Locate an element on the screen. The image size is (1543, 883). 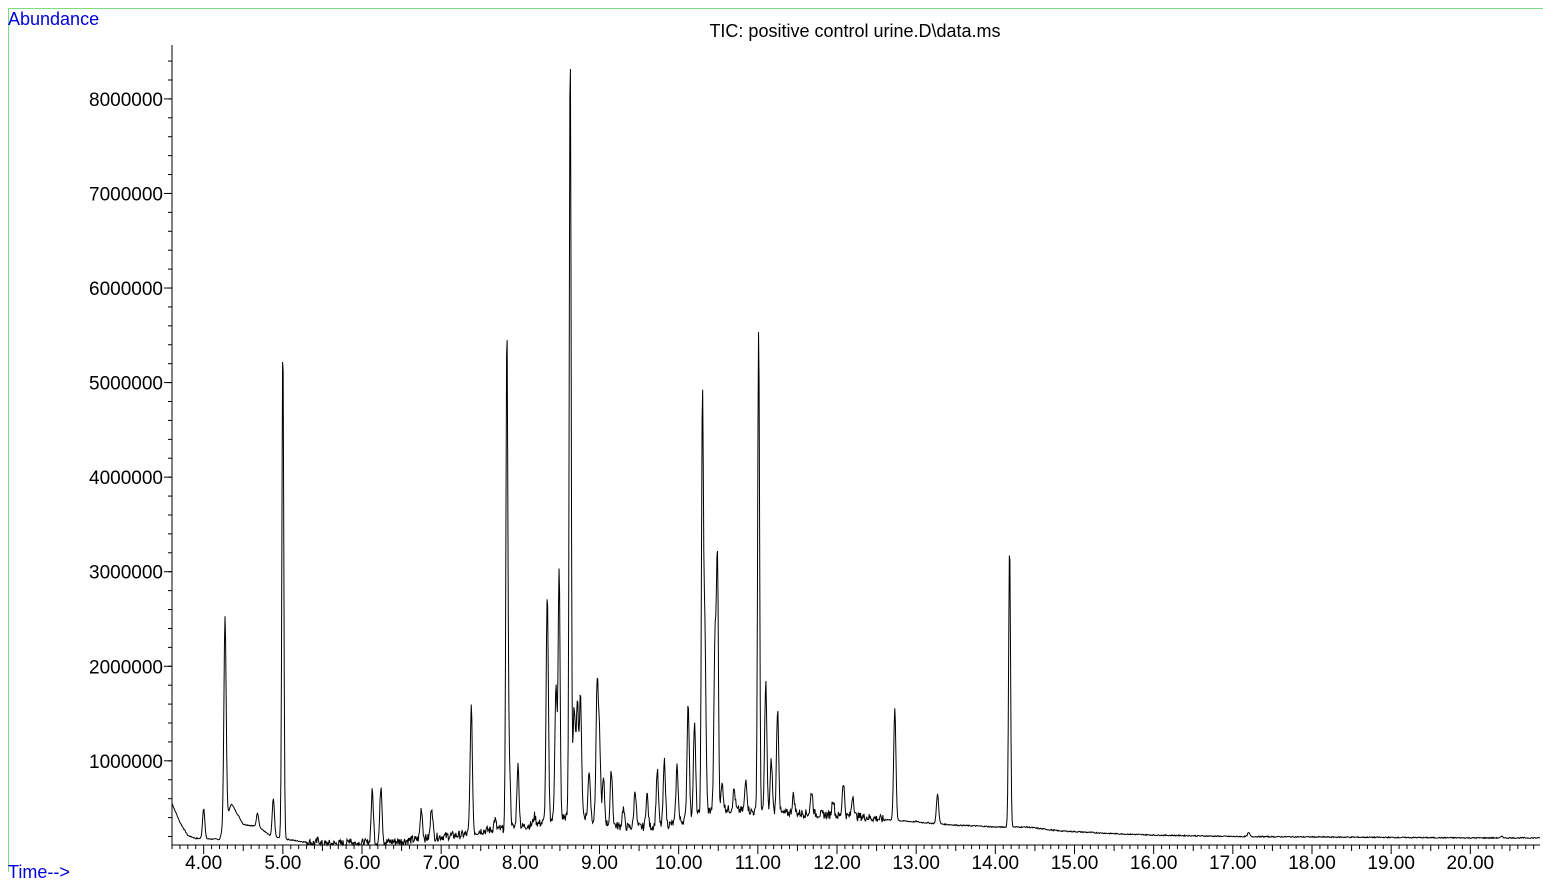
x-tick-label: 11.00 is located at coordinates (758, 862).